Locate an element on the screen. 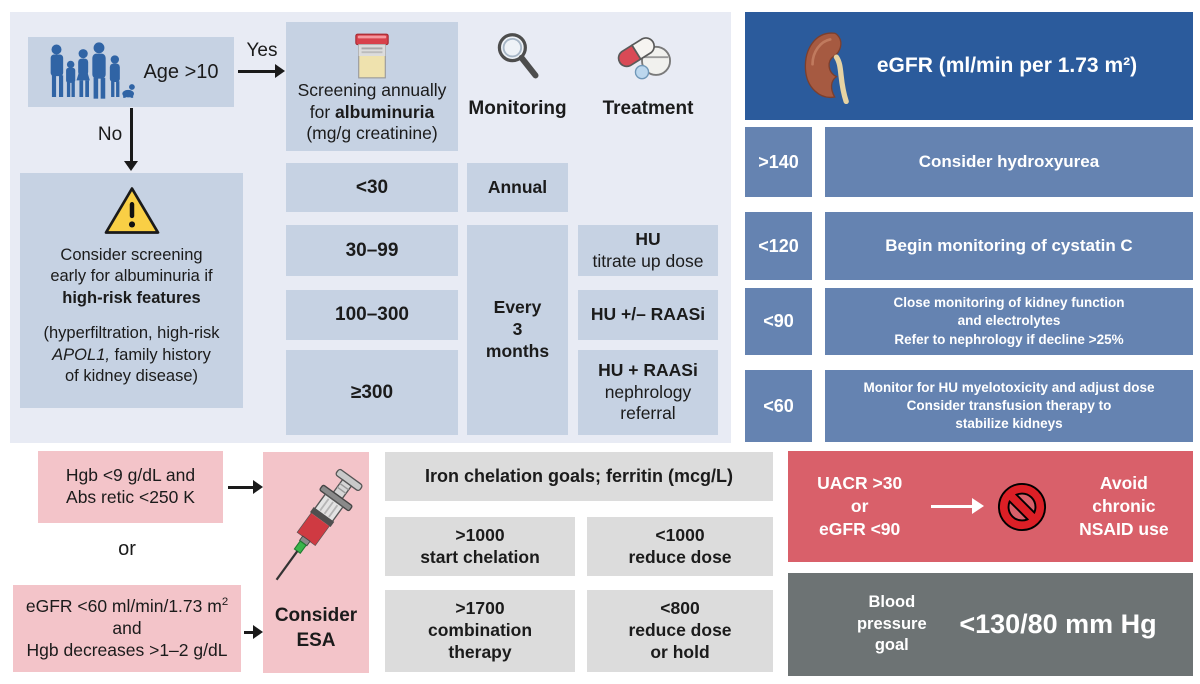 The width and height of the screenshot is (1200, 684). monitoring-q3m-box: Every 3 months is located at coordinates (517, 330).